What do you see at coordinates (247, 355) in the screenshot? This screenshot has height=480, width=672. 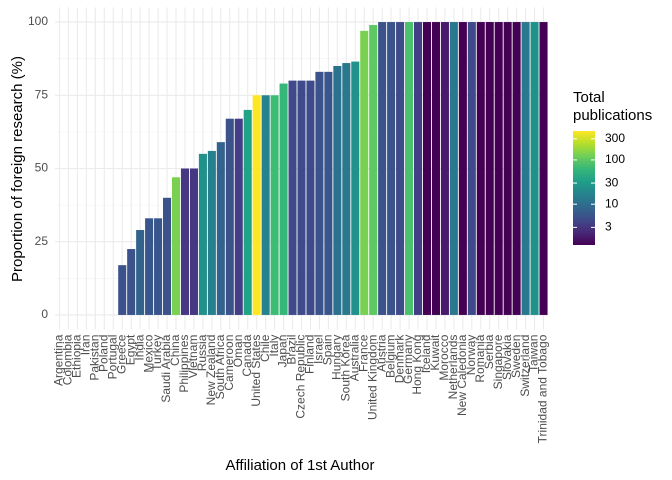 I see `x-tick-label: Canada` at bounding box center [247, 355].